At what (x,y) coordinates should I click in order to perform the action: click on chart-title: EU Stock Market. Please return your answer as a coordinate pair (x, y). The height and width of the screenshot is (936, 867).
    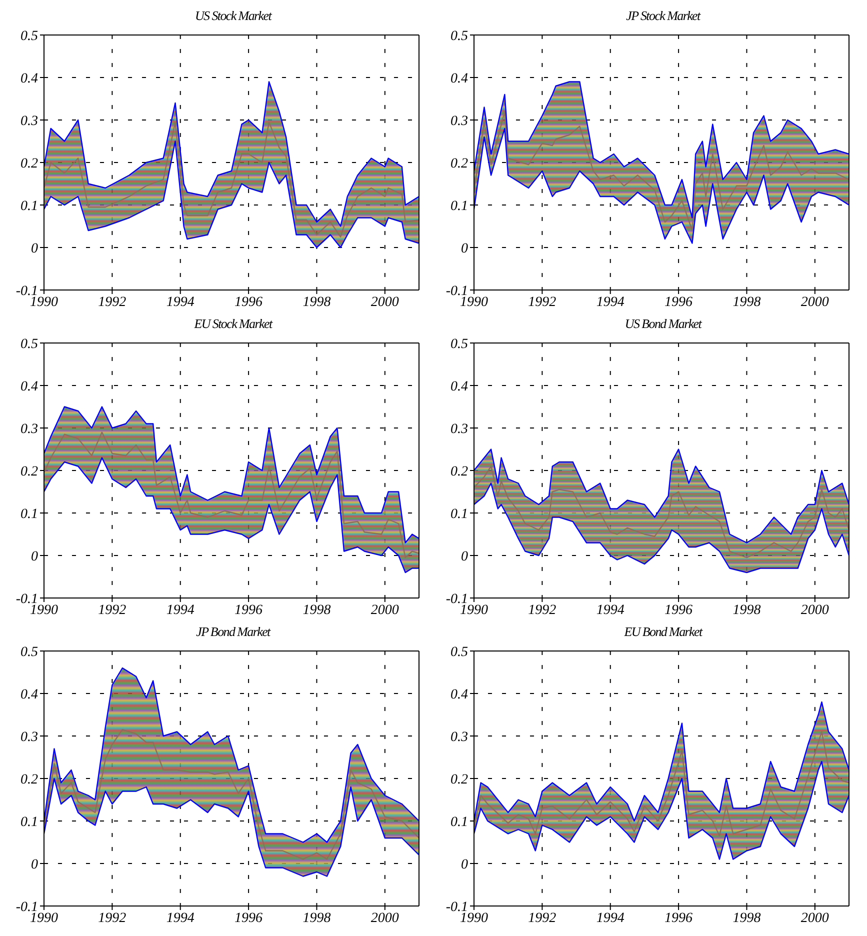
    Looking at the image, I should click on (233, 324).